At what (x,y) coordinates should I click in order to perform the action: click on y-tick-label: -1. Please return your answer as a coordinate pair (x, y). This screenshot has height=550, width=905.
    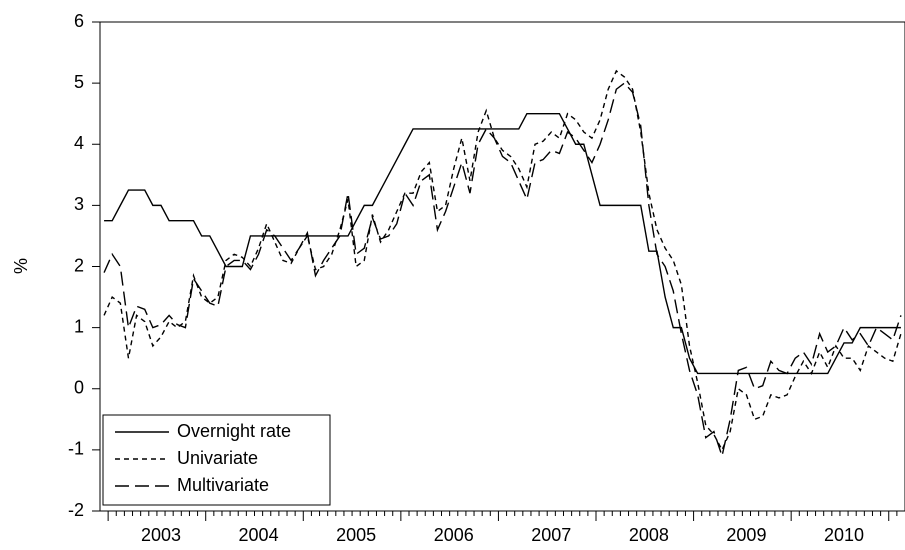
    Looking at the image, I should click on (76, 449).